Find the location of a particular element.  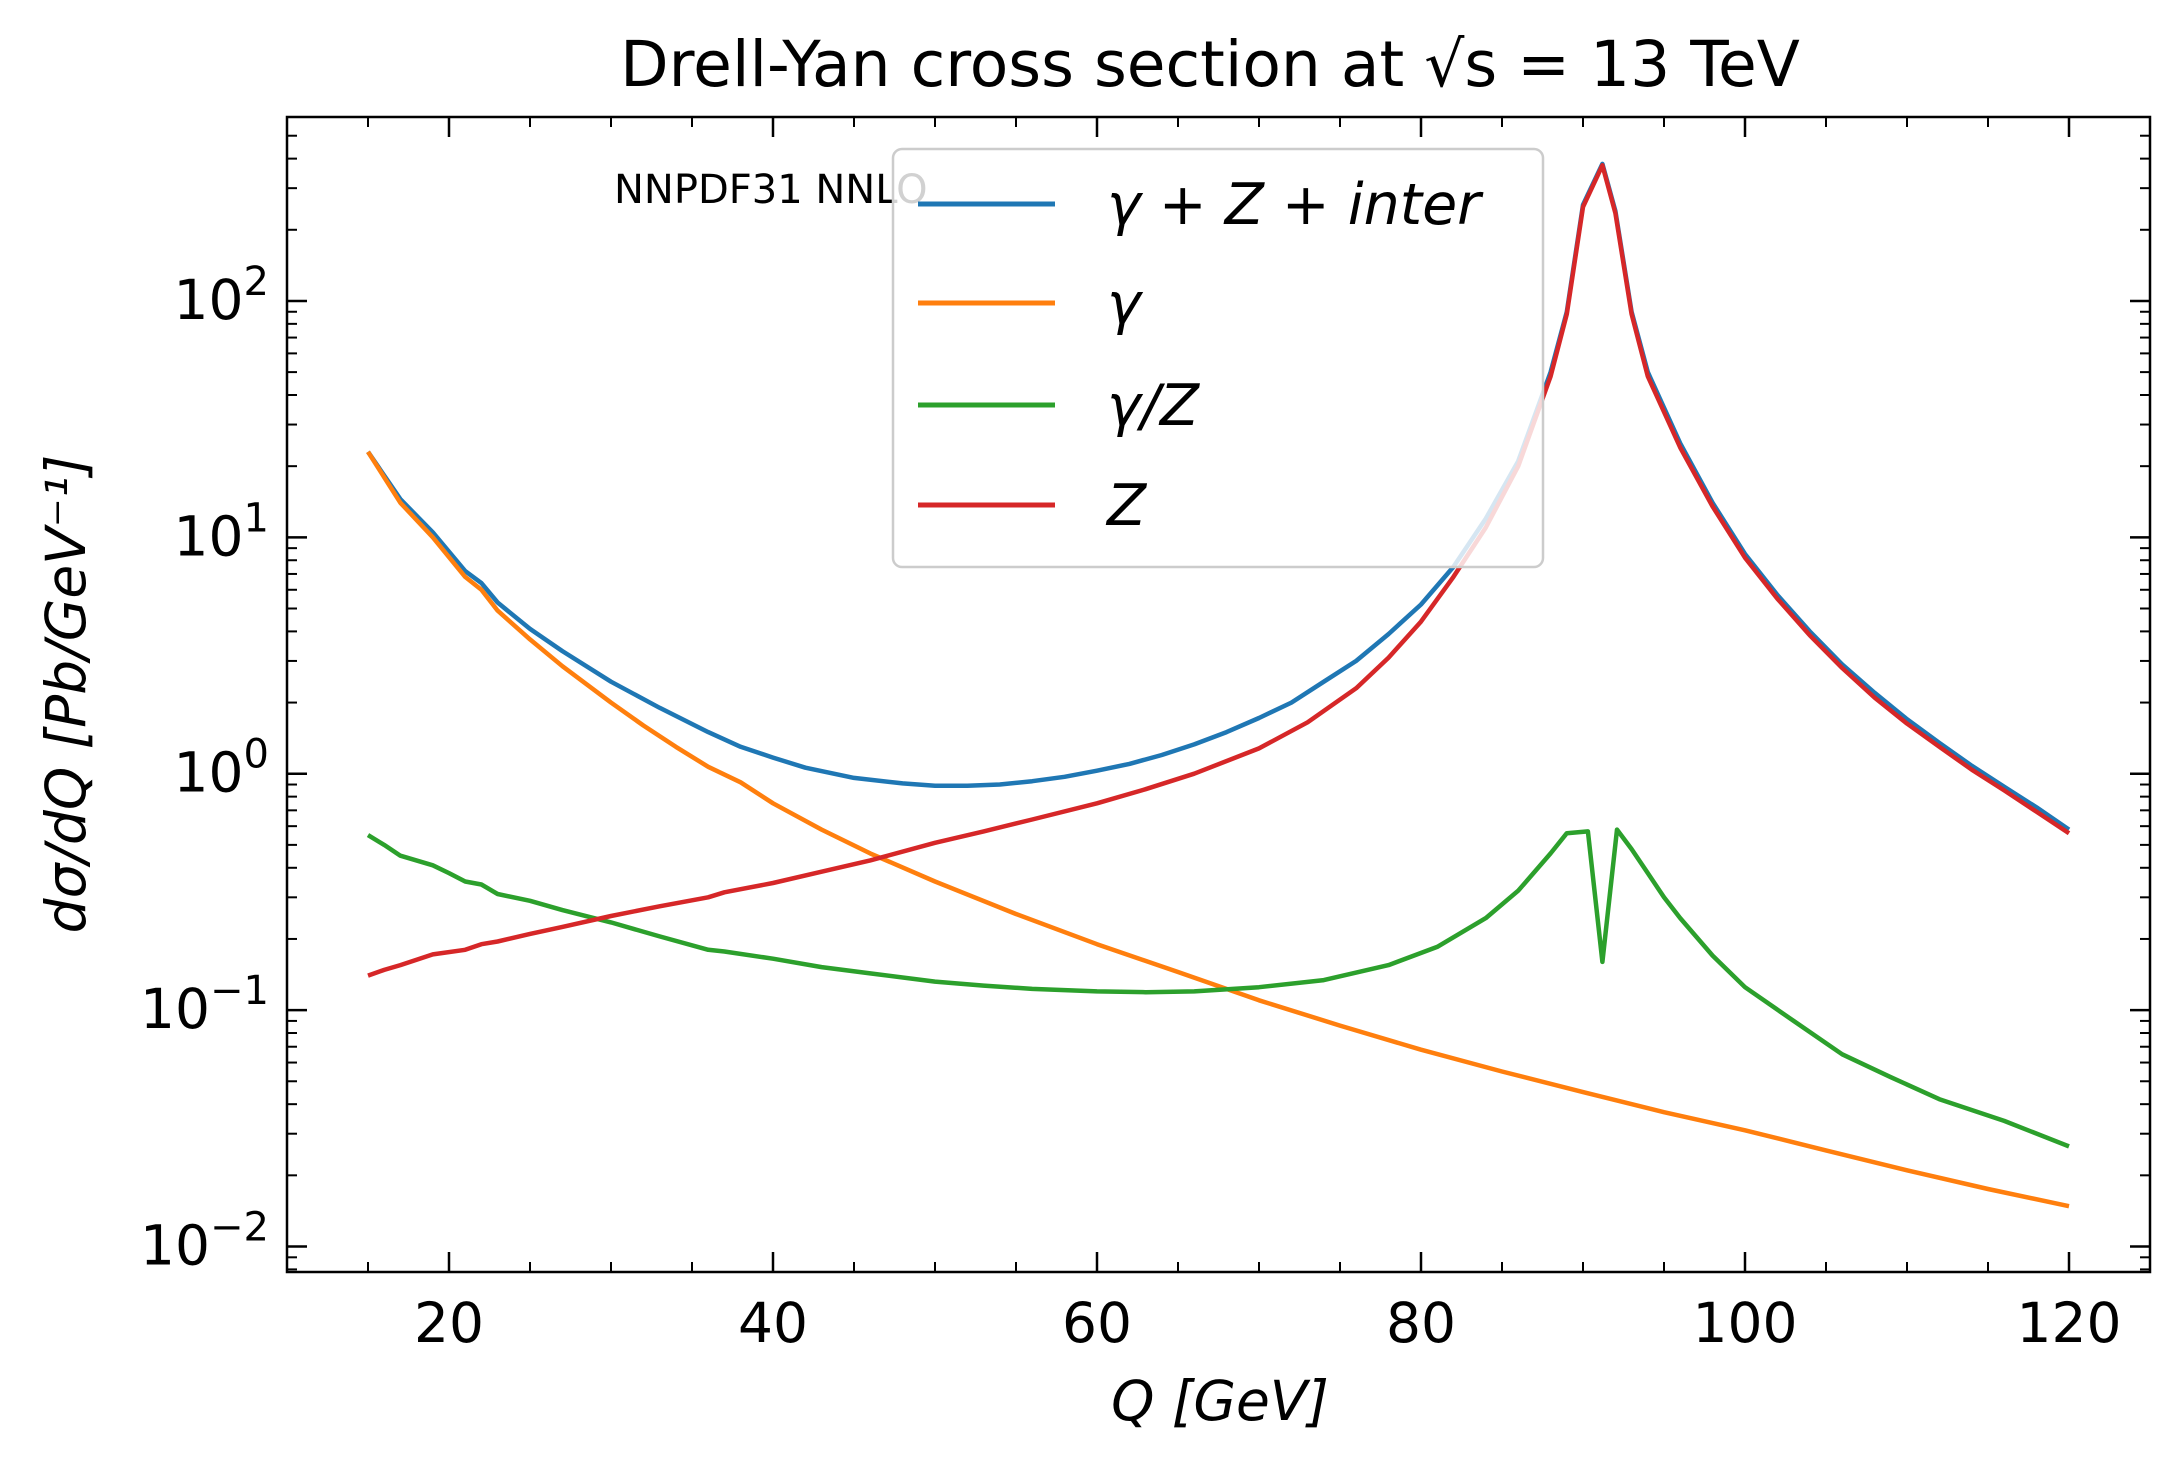

legend-label-gamma-over-z: γ/Z is located at coordinates (1154, 406).